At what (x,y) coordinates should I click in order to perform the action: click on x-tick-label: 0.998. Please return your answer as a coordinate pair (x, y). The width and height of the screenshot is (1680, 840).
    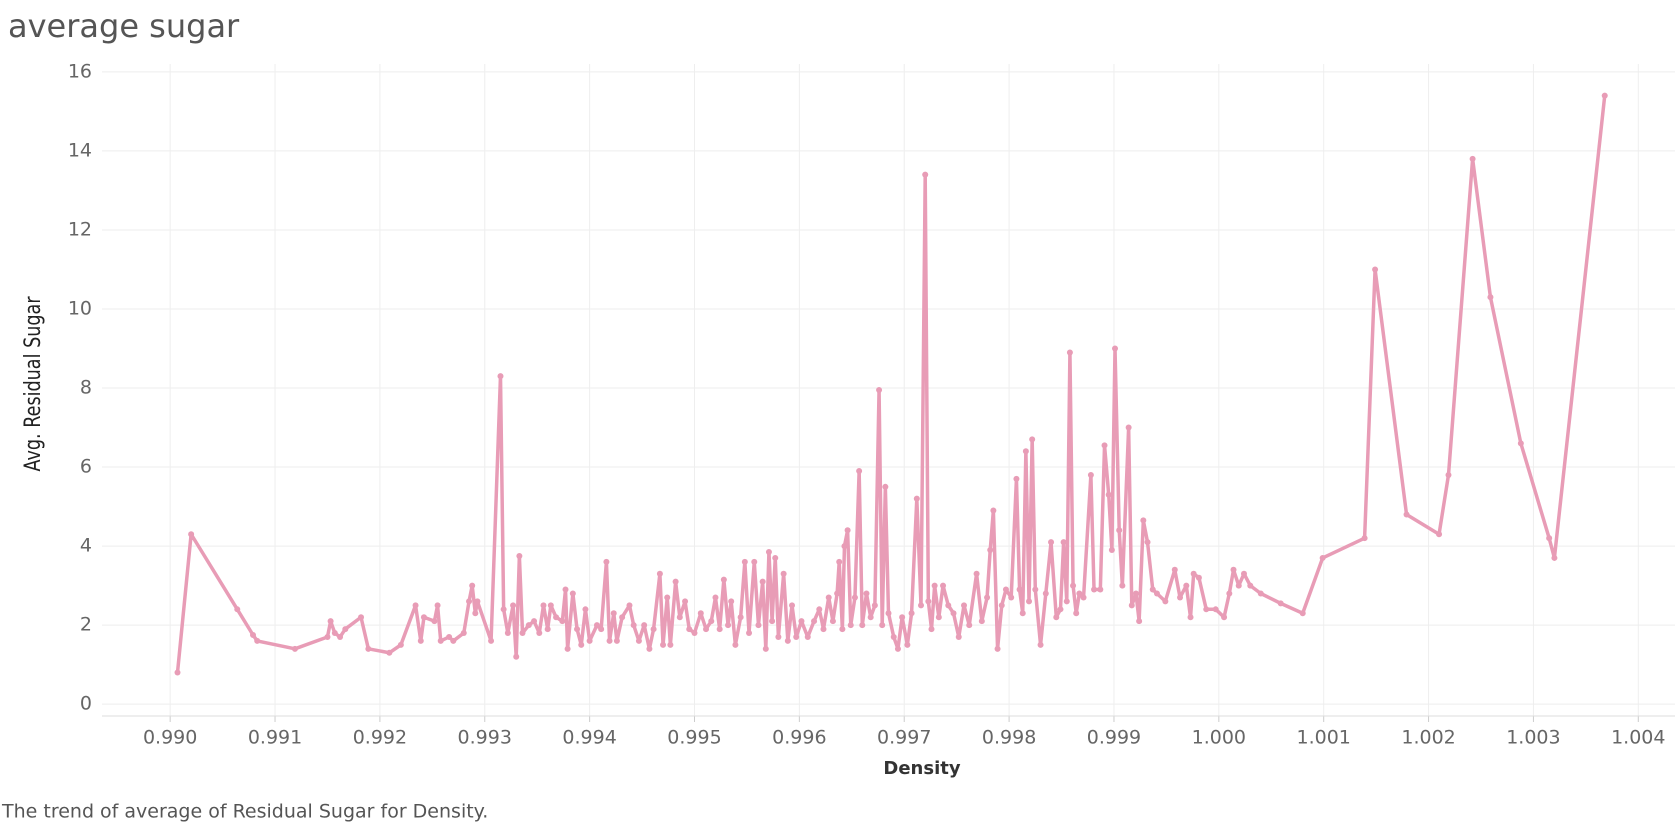
    Looking at the image, I should click on (1009, 738).